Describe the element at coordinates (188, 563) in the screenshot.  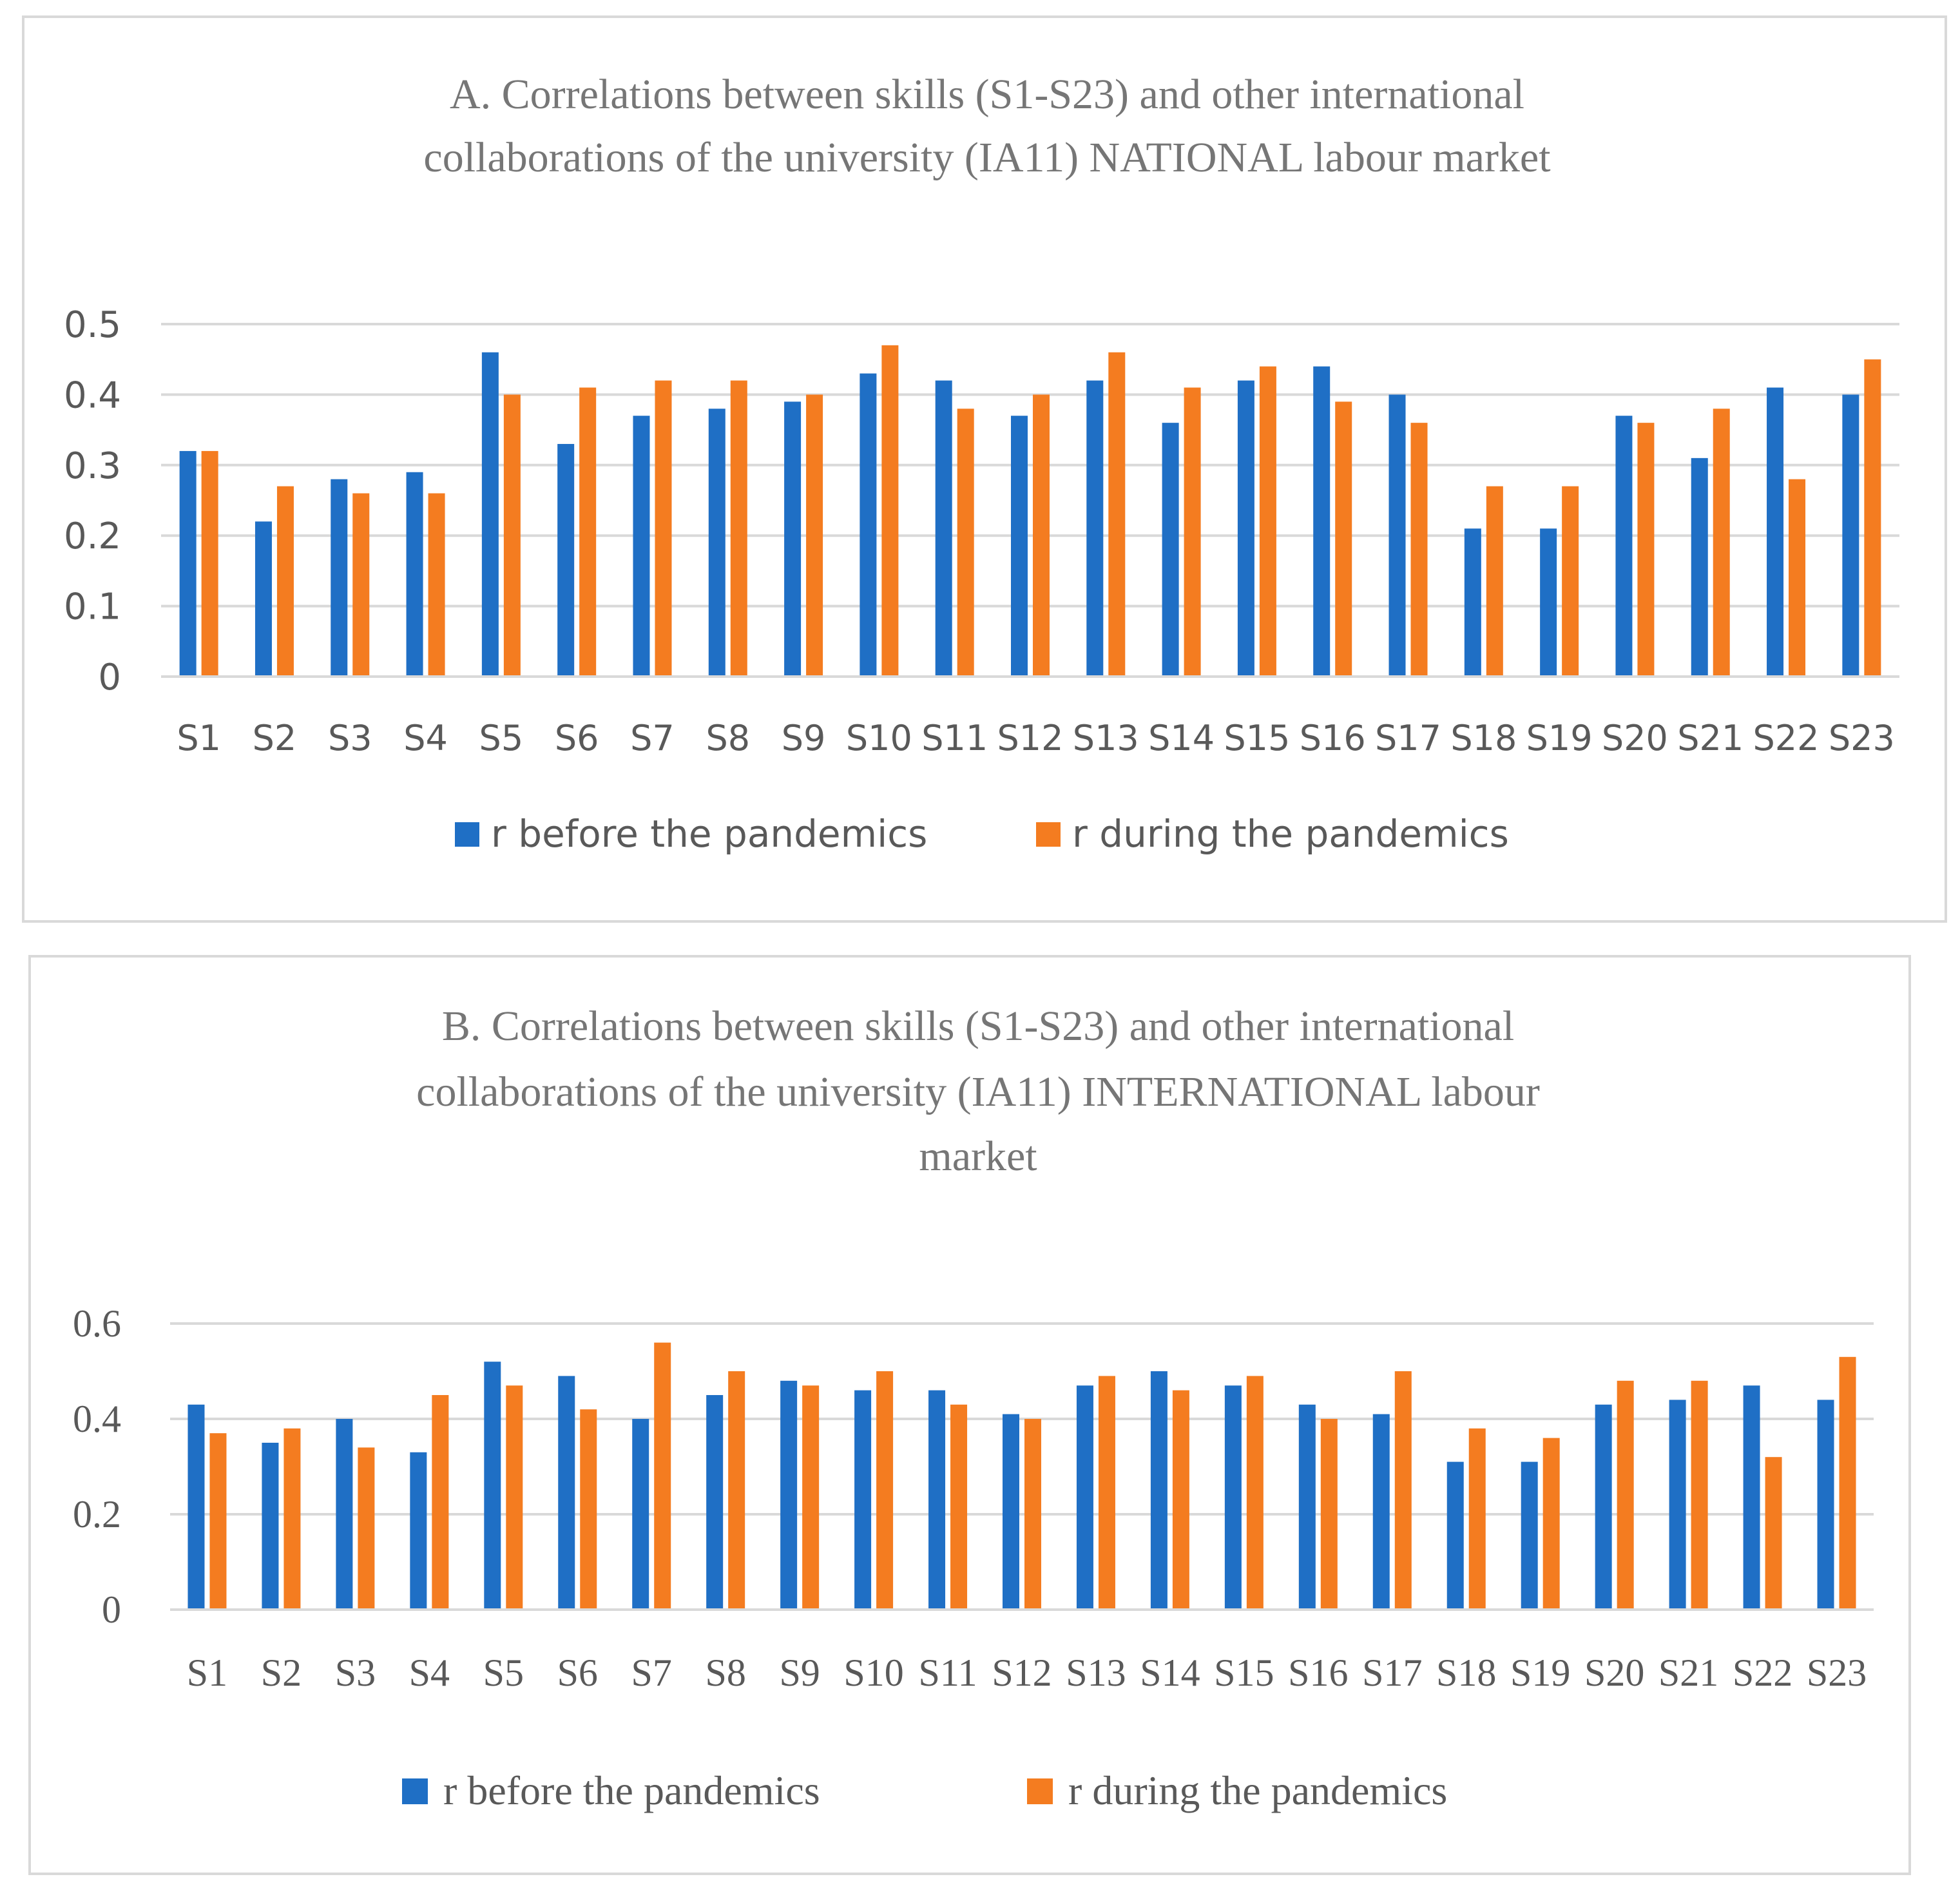
I see `bar-before-s1` at that location.